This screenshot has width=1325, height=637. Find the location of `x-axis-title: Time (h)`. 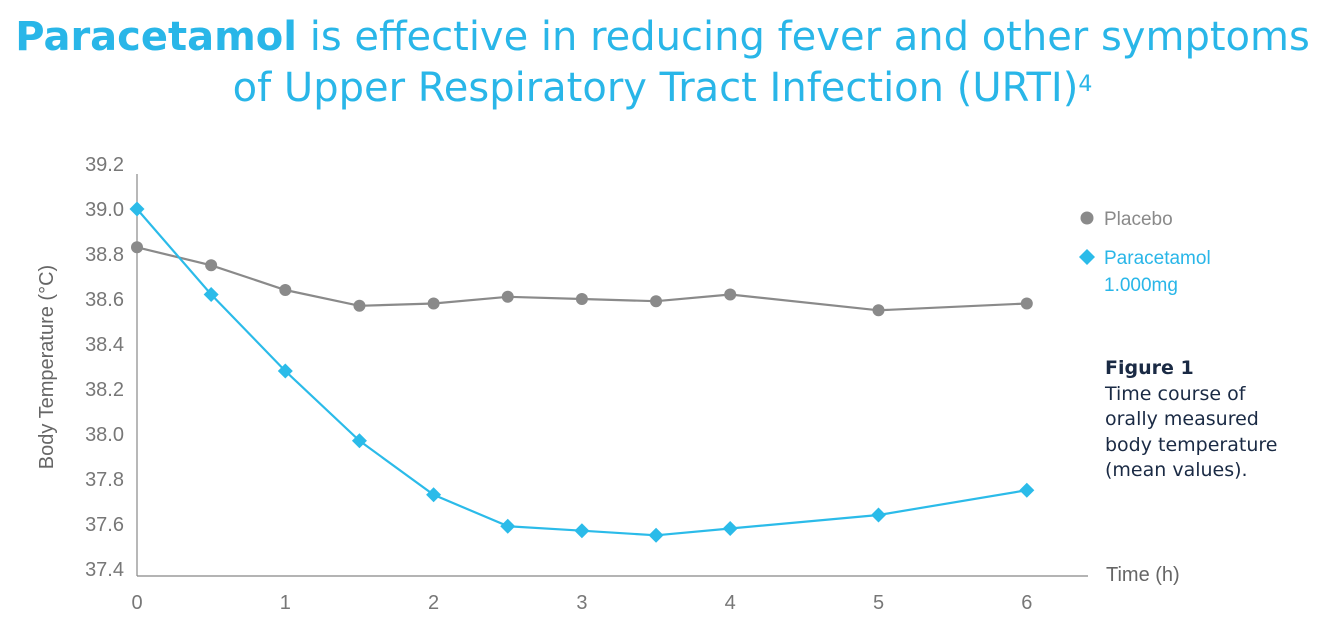

x-axis-title: Time (h) is located at coordinates (1143, 575).